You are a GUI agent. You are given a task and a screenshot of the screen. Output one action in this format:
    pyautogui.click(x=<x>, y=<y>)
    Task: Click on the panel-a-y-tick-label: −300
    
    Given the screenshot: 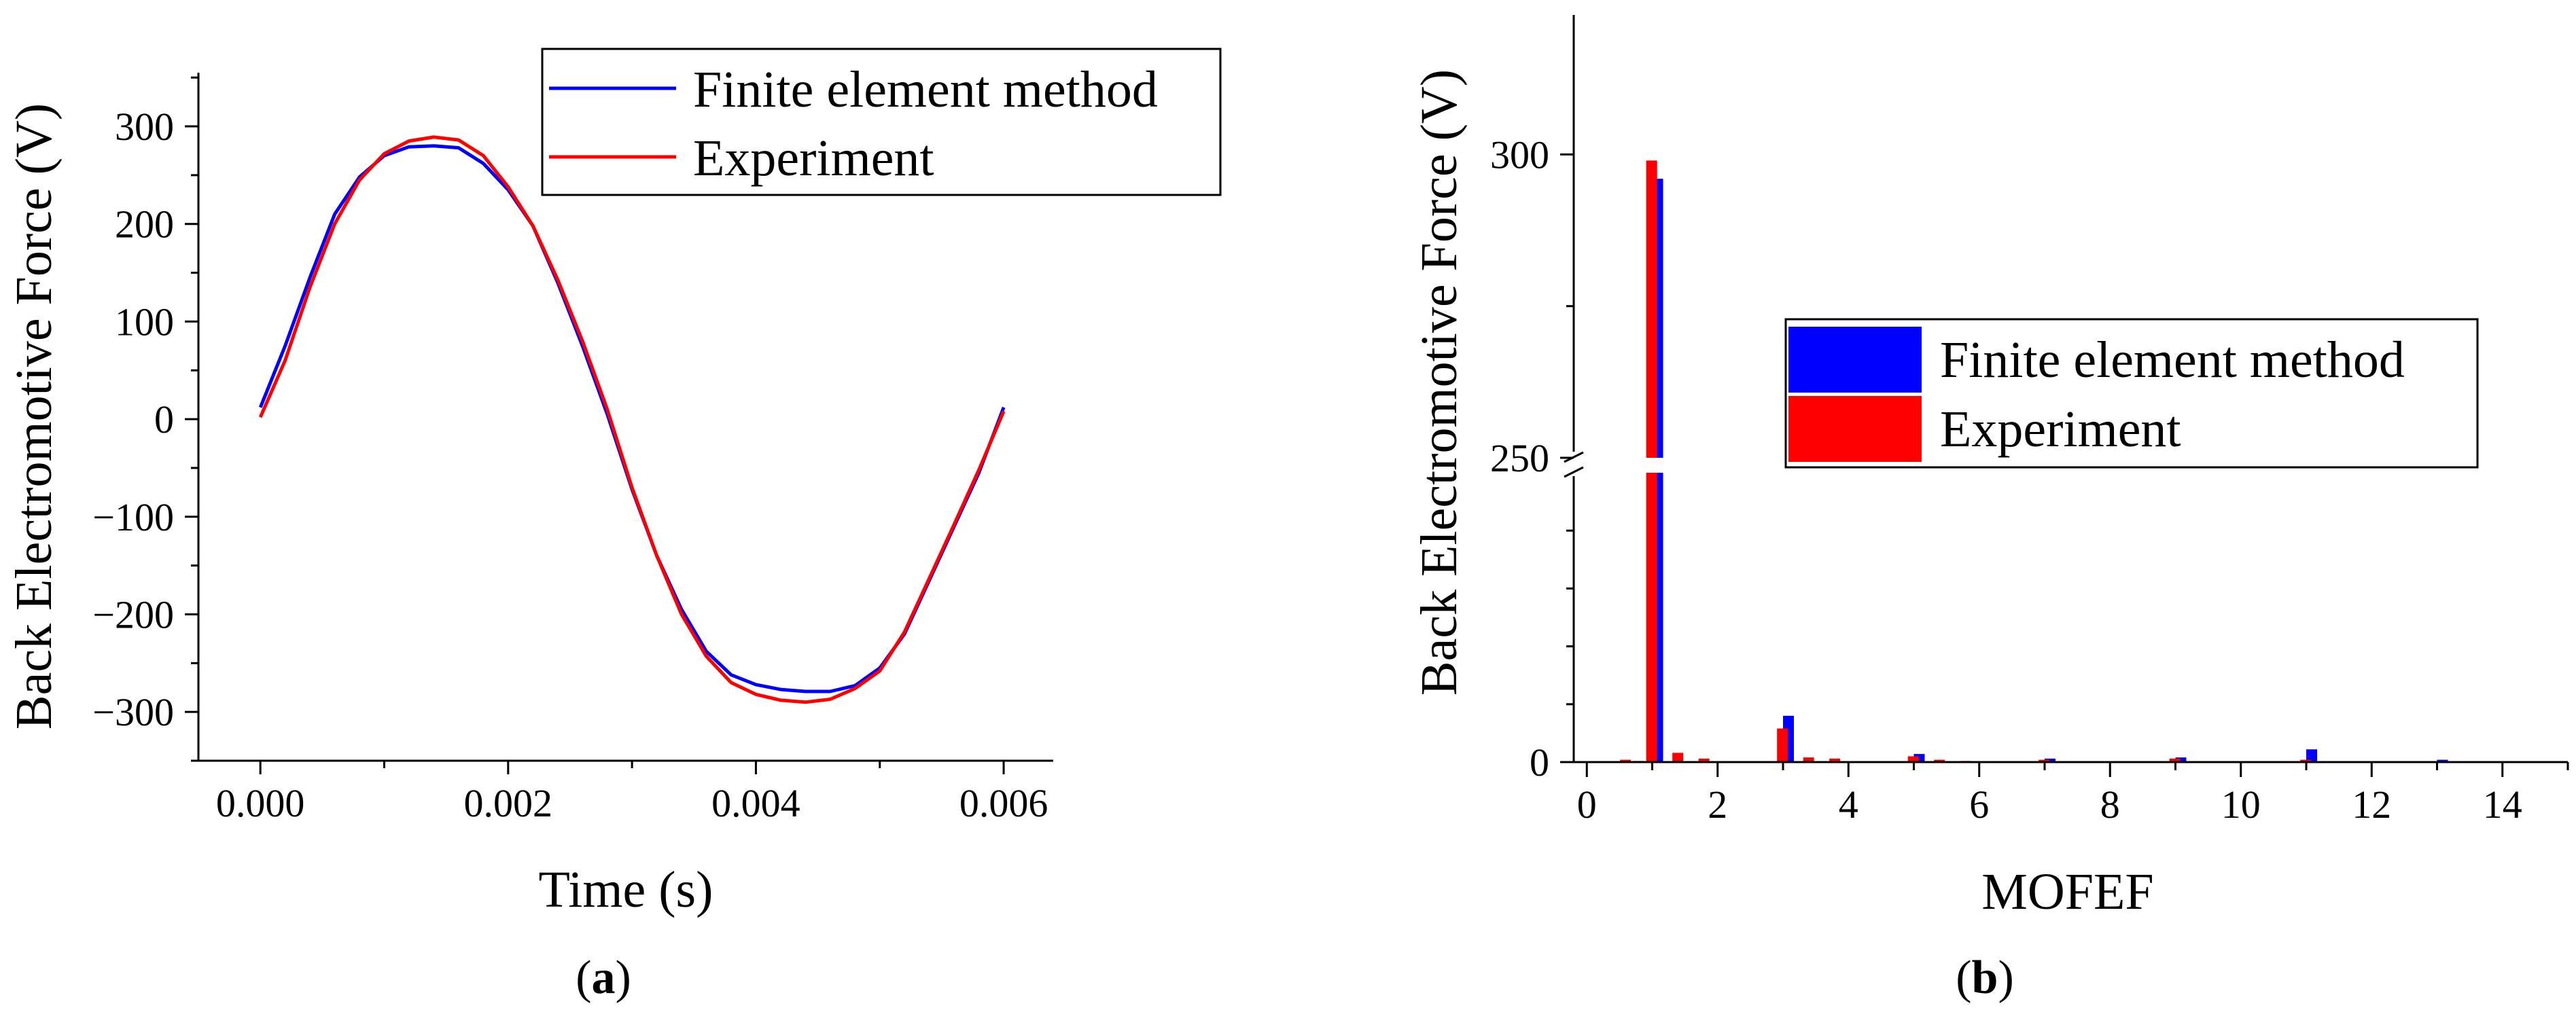 What is the action you would take?
    pyautogui.click(x=133, y=712)
    